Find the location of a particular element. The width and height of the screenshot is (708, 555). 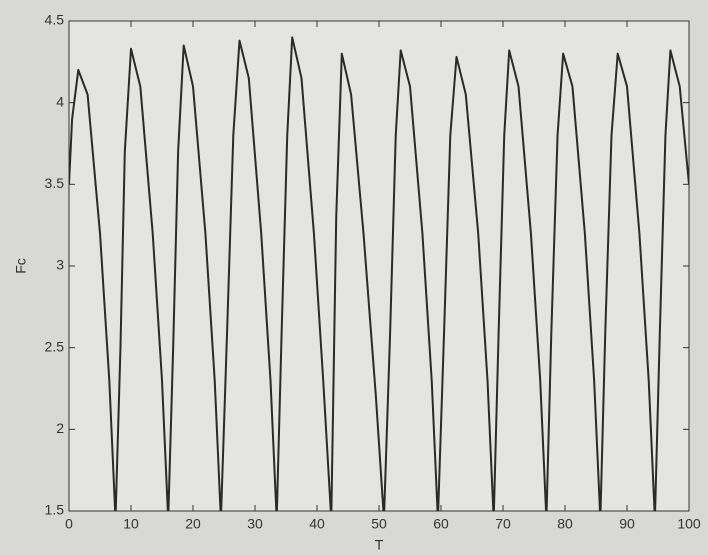

y-tick-label: 2.5 is located at coordinates (55, 346).